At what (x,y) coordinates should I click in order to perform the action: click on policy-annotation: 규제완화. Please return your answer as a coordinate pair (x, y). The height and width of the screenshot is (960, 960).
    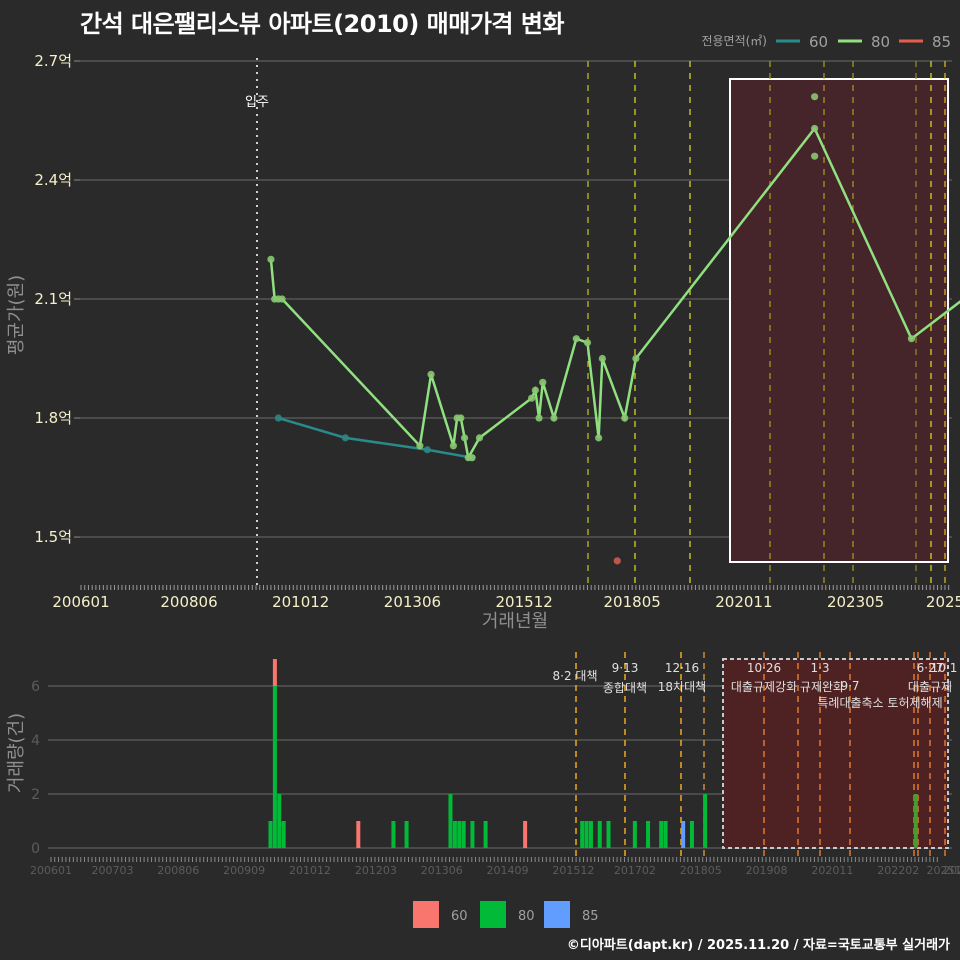
    Looking at the image, I should click on (822, 687).